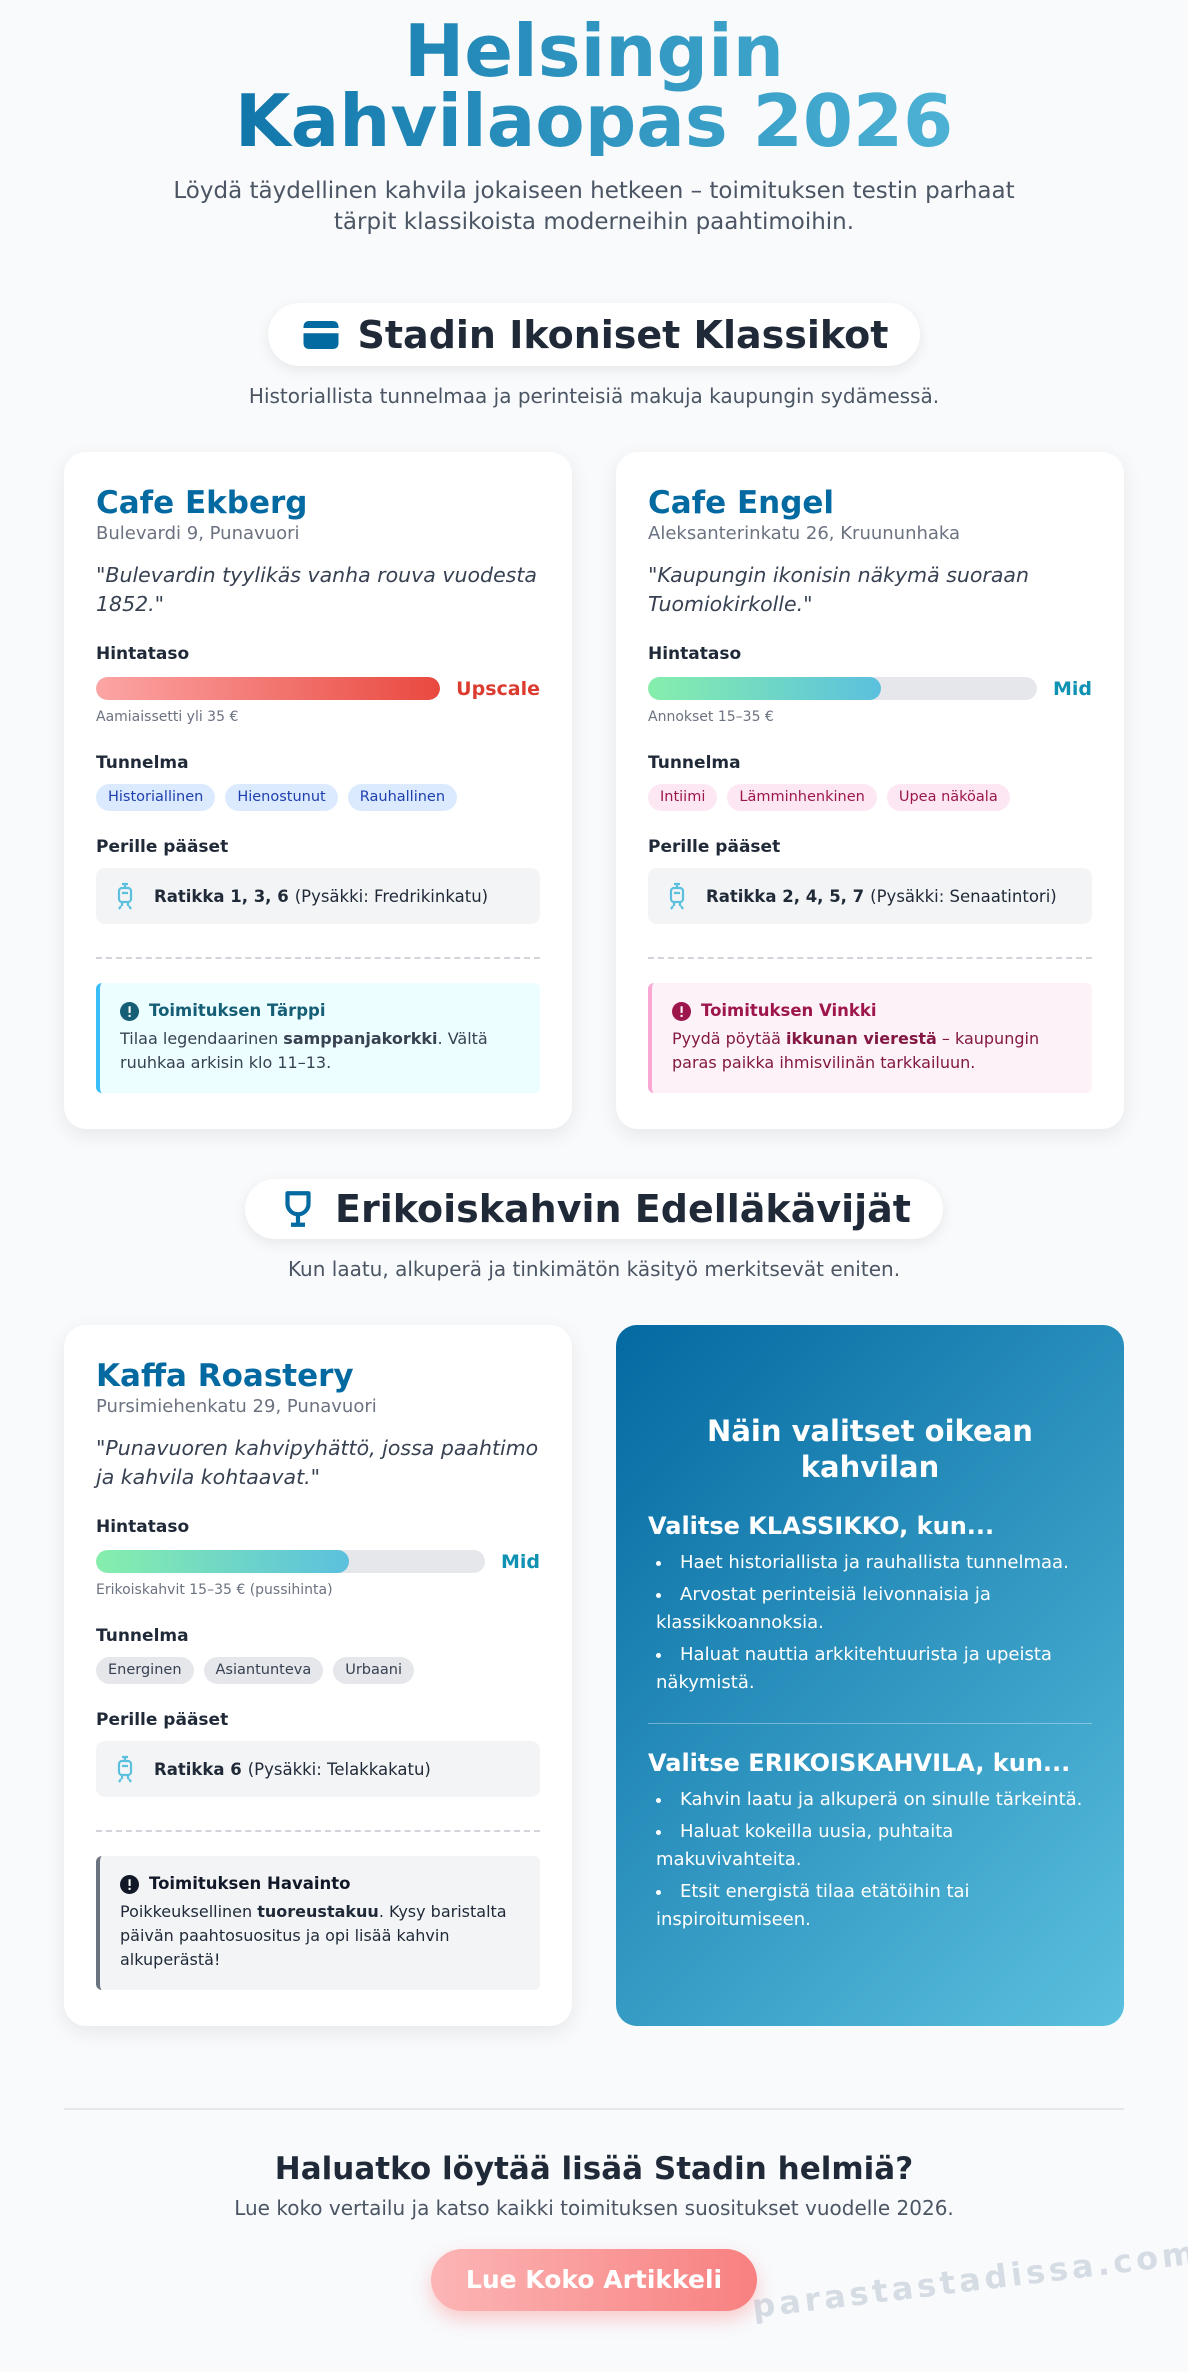 The height and width of the screenshot is (2372, 1188). What do you see at coordinates (360, 1038) in the screenshot?
I see `tip-text-part: samppanjakorkki` at bounding box center [360, 1038].